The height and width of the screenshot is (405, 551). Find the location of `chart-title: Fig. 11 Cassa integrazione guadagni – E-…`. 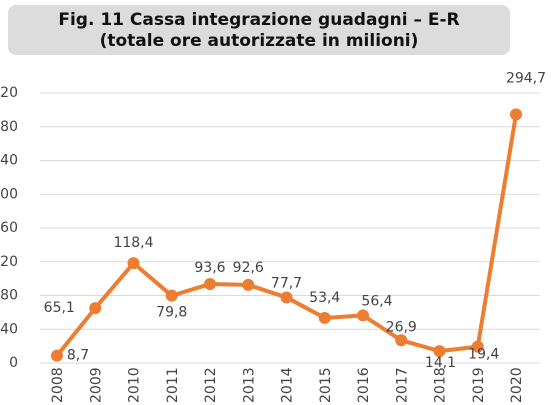

chart-title: Fig. 11 Cassa integrazione guadagni – E-… is located at coordinates (258, 20).